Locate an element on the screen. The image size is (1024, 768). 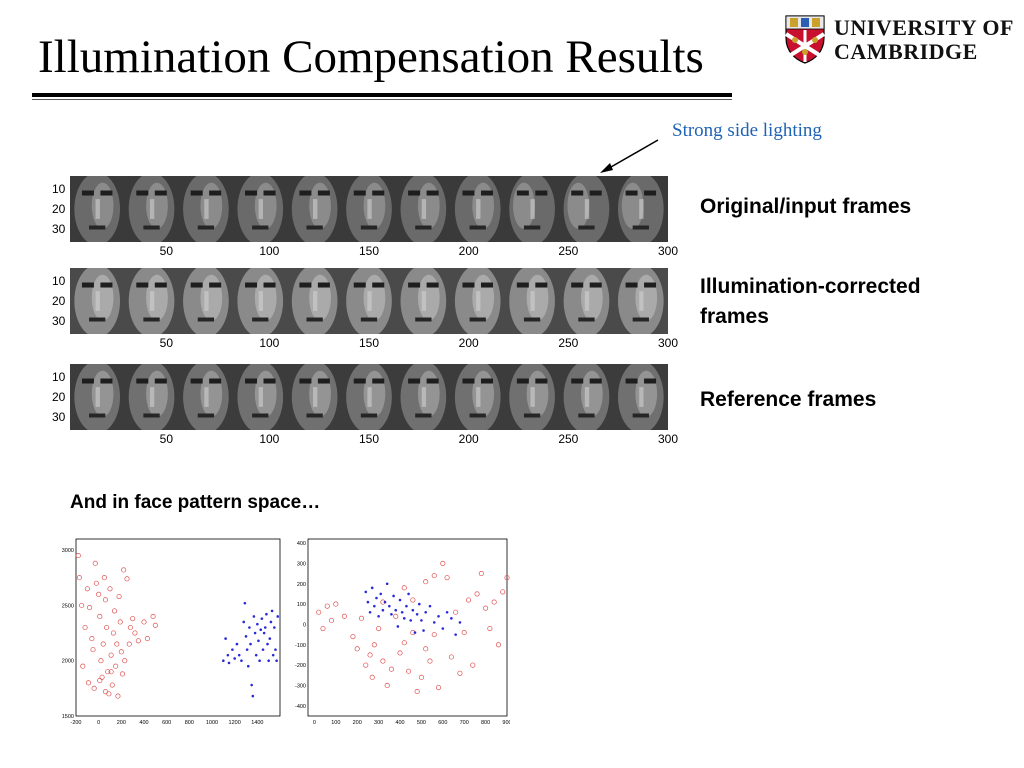
strip-xtick-label: 300 is located at coordinates (668, 251).